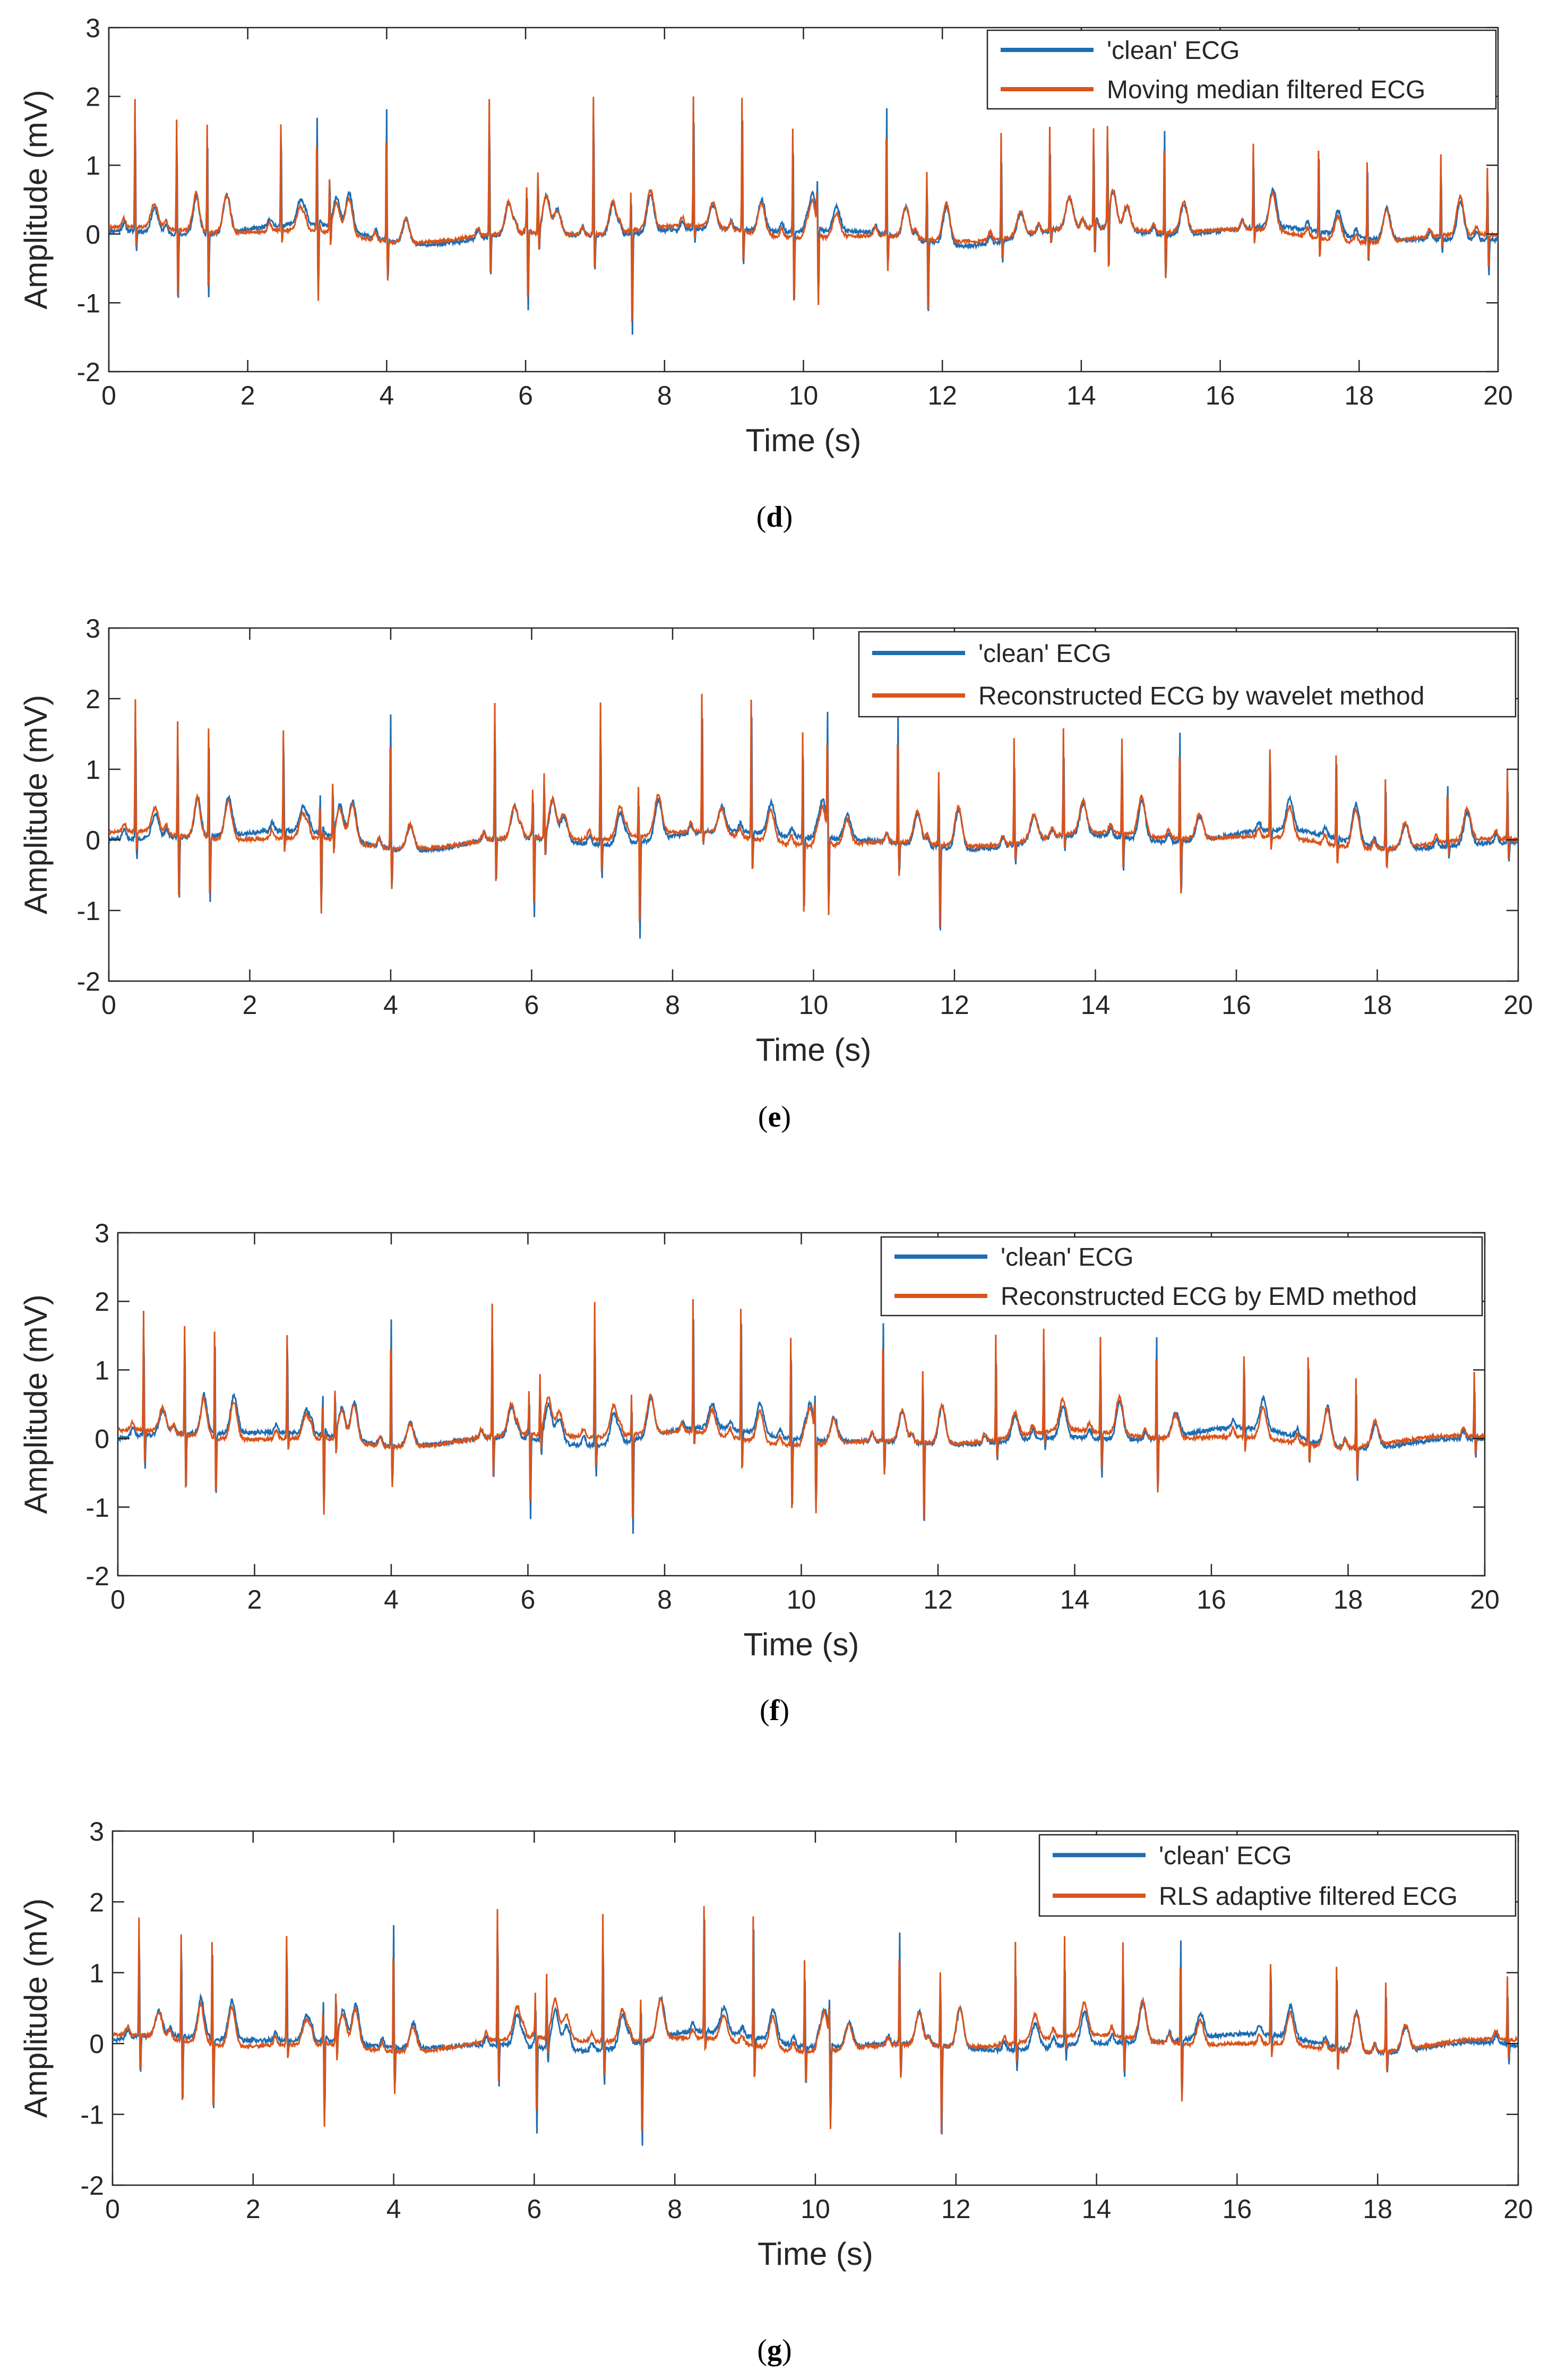  I want to click on panel-caption: (e), so click(774, 1117).